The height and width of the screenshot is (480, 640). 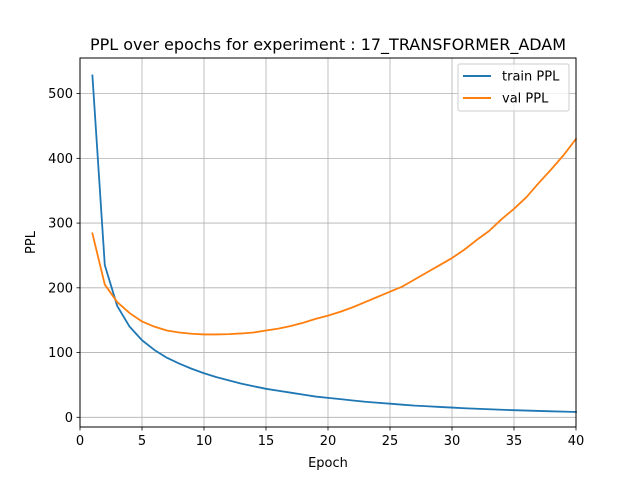 I want to click on y-tick-label: 400, so click(x=60, y=159).